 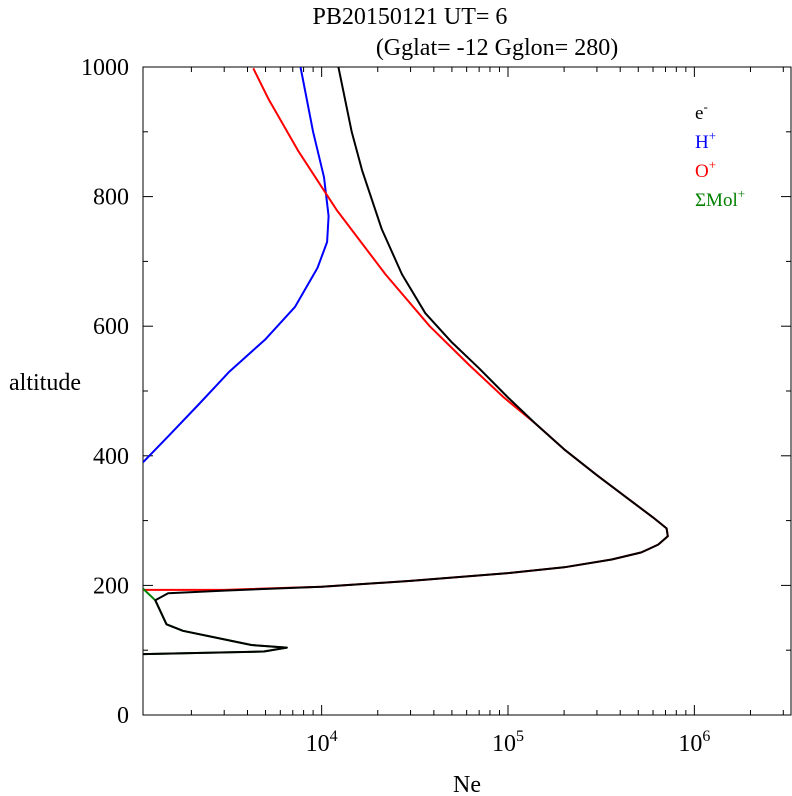 I want to click on x-tick-label: 10⁵, so click(x=508, y=742).